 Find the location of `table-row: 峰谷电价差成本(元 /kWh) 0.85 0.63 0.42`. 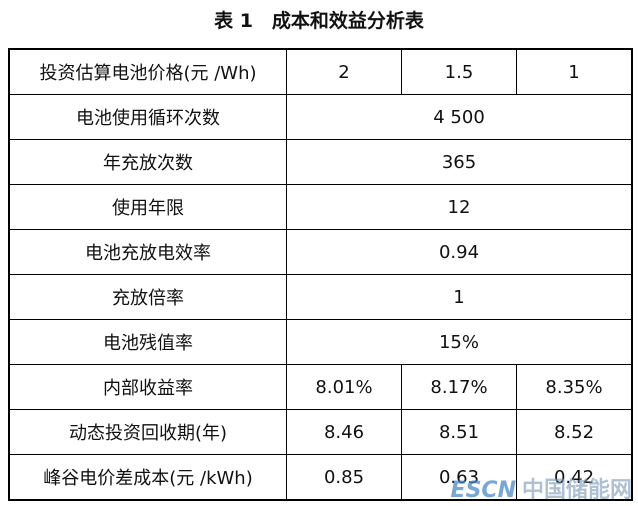

table-row: 峰谷电价差成本(元 /kWh) 0.85 0.63 0.42 is located at coordinates (320, 477).